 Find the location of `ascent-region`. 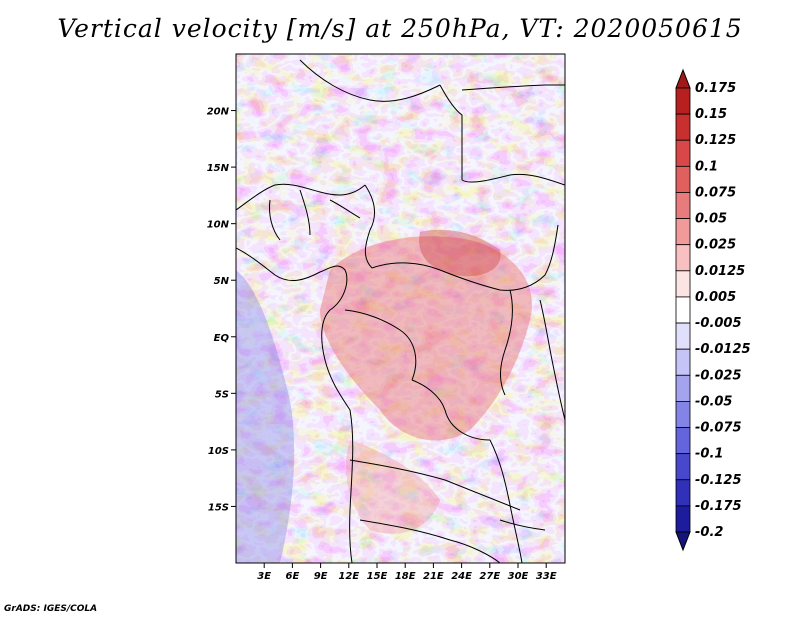

ascent-region is located at coordinates (426, 338).